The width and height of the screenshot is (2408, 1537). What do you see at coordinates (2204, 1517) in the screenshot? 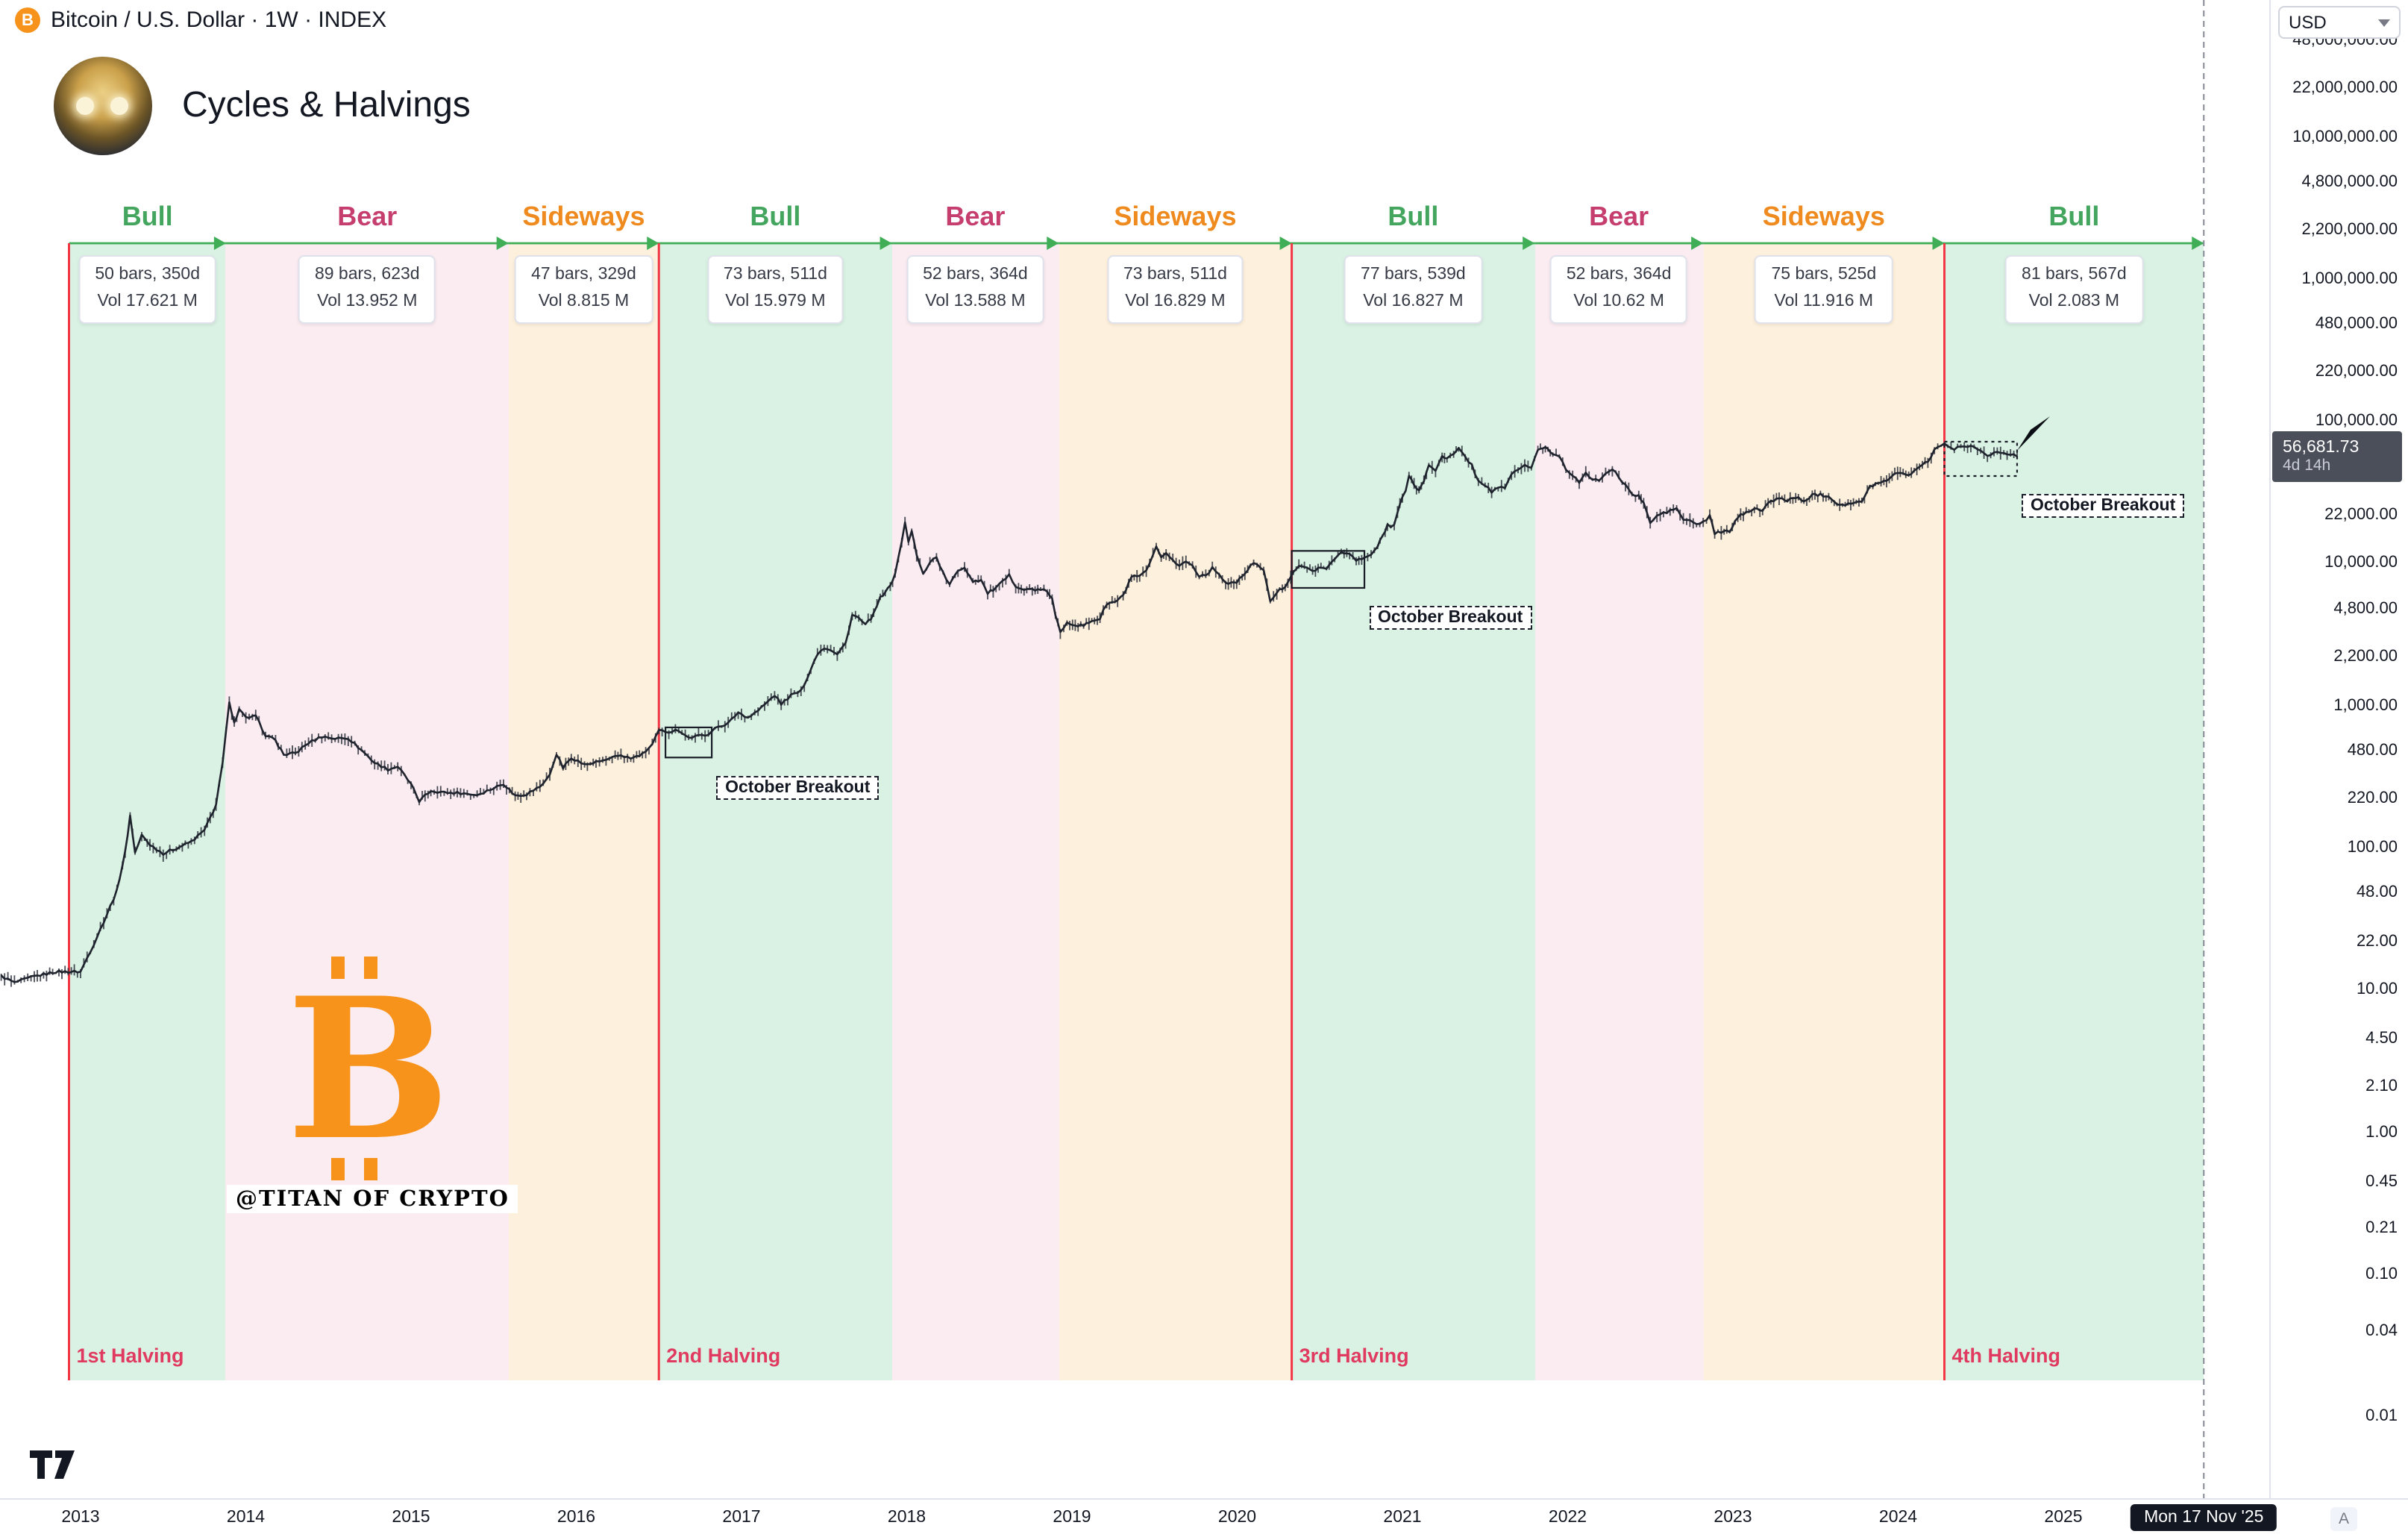
I see `current-date-label: Mon 17 Nov '25` at bounding box center [2204, 1517].